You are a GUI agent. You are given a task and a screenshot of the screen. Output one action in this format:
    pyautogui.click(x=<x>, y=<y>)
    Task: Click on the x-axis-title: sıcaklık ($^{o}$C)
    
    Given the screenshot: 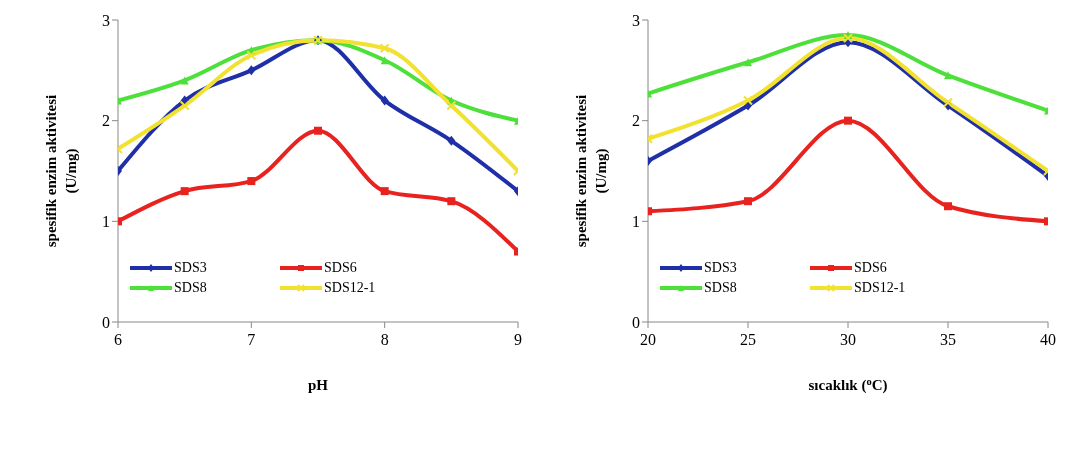 What is the action you would take?
    pyautogui.click(x=848, y=384)
    